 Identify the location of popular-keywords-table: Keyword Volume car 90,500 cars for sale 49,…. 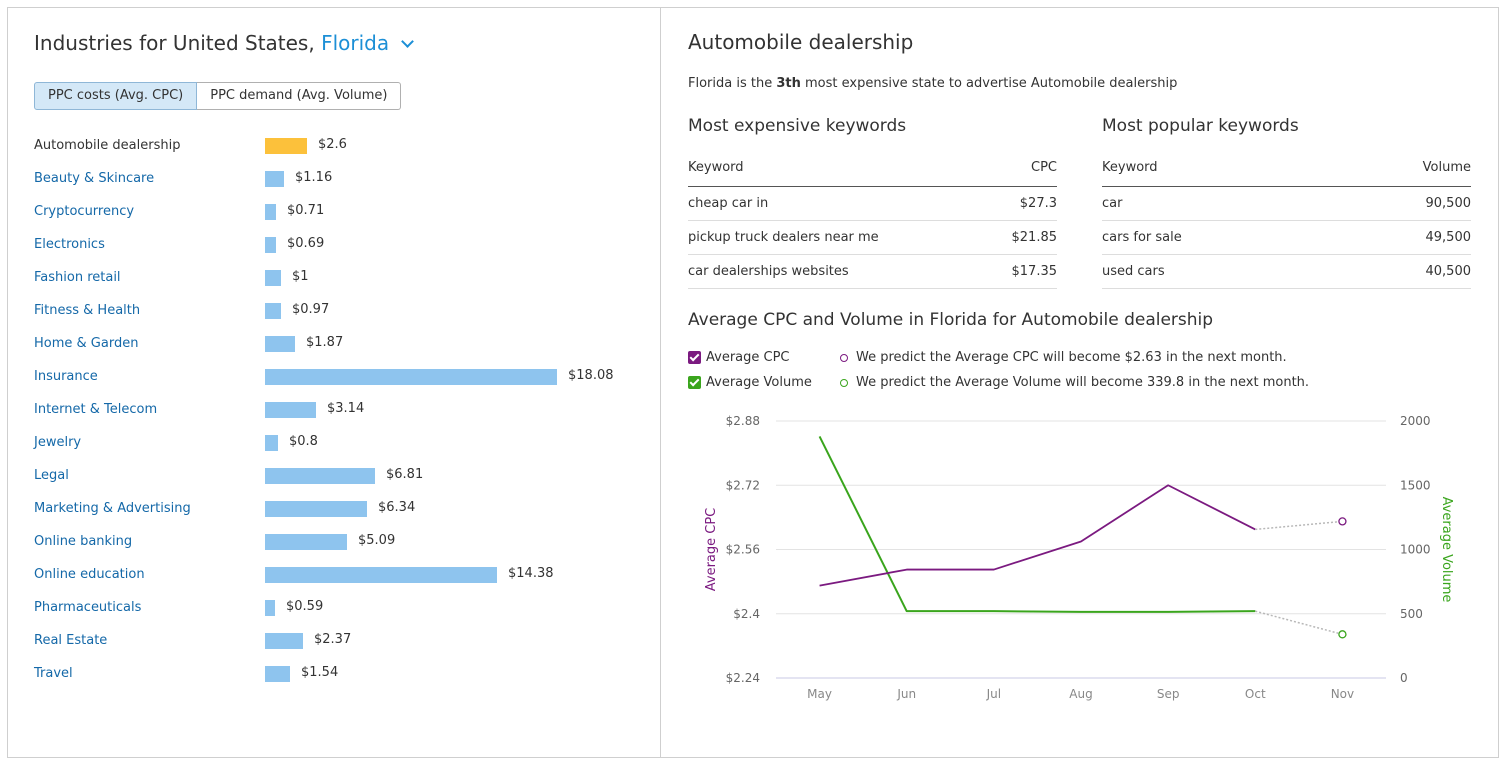
(1286, 219).